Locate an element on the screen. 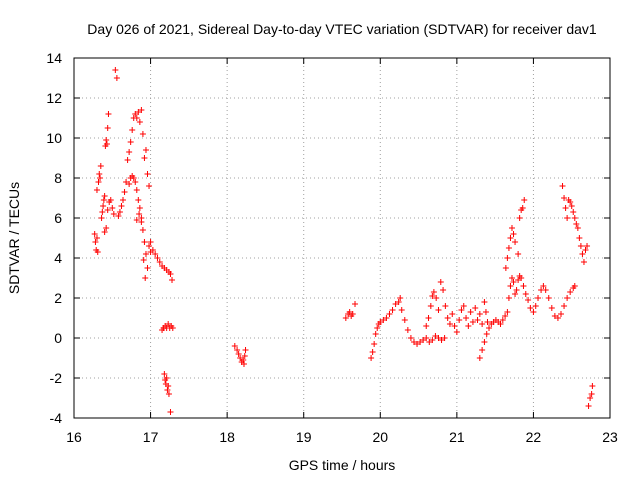  x-tick-label: 23 is located at coordinates (610, 437).